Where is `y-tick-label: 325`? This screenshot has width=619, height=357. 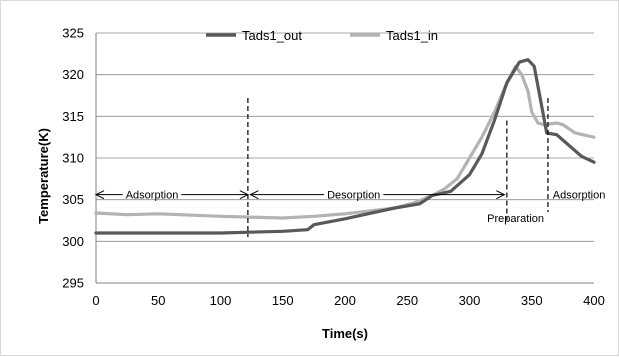
y-tick-label: 325 is located at coordinates (73, 33).